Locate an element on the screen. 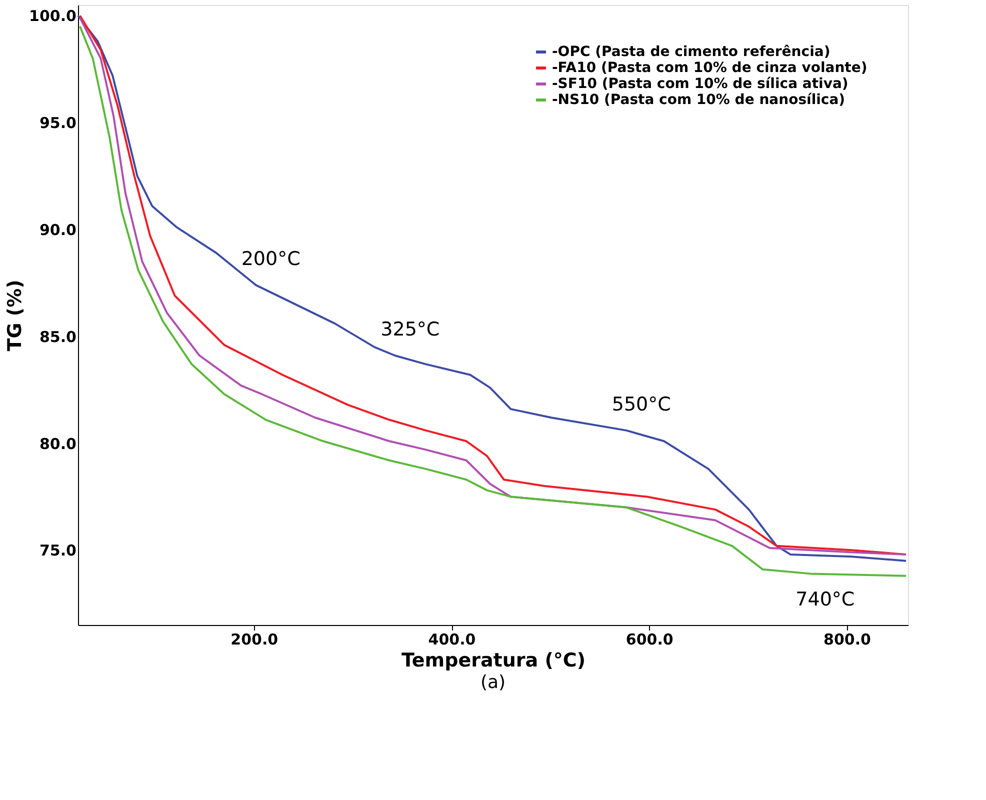  y-tick-label: 90.0 is located at coordinates (57, 229).